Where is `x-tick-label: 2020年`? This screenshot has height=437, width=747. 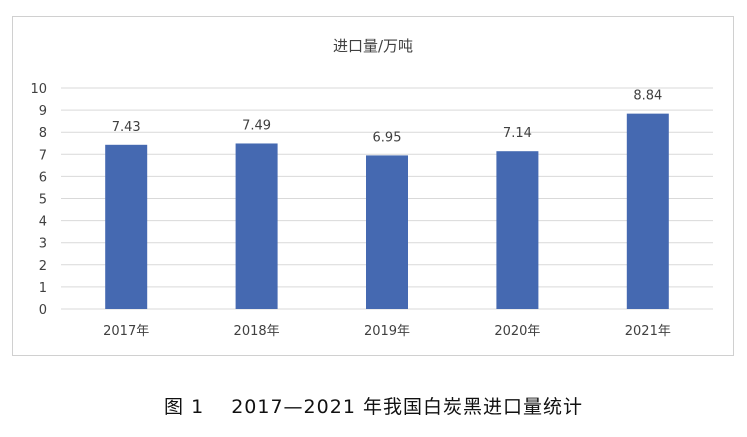 x-tick-label: 2020年 is located at coordinates (517, 331).